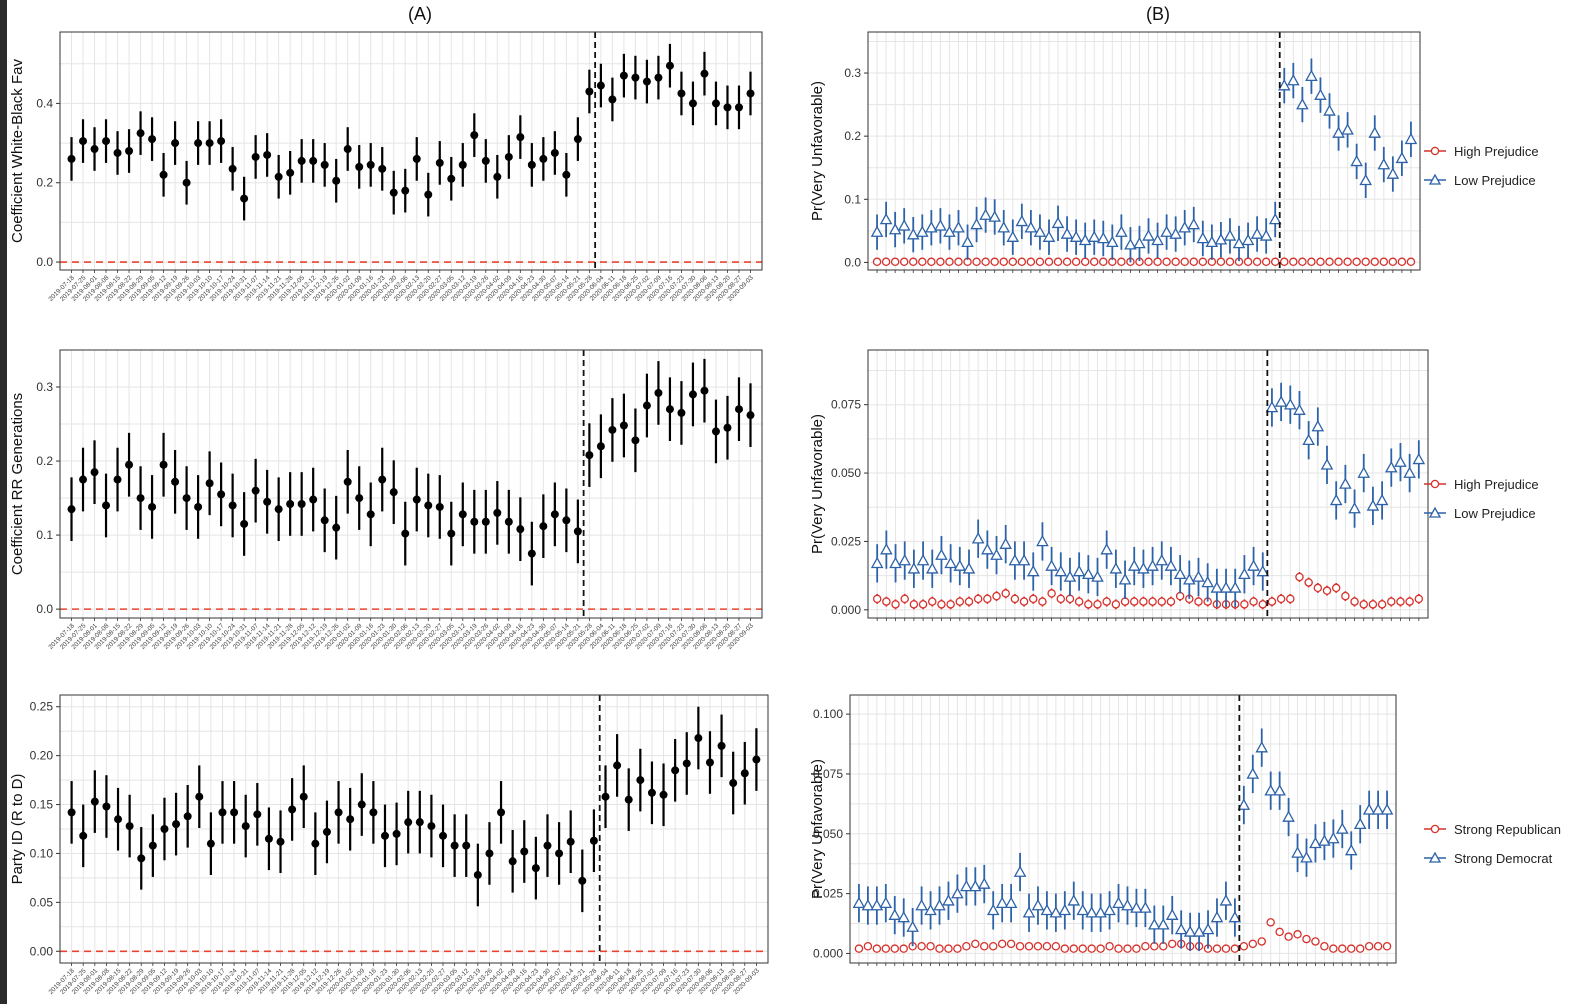 Image resolution: width=1596 pixels, height=1004 pixels. What do you see at coordinates (817, 484) in the screenshot?
I see `y-axis-label-b2: Pr(Very Unfavorable)` at bounding box center [817, 484].